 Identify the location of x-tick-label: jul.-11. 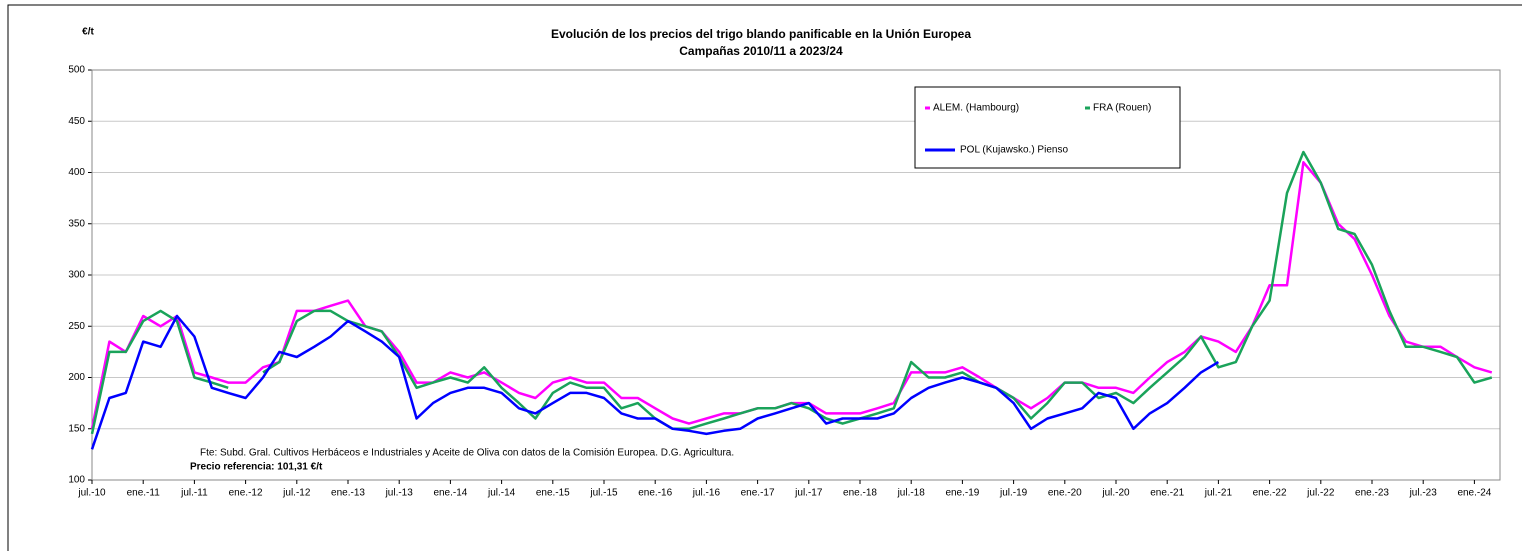
(194, 493).